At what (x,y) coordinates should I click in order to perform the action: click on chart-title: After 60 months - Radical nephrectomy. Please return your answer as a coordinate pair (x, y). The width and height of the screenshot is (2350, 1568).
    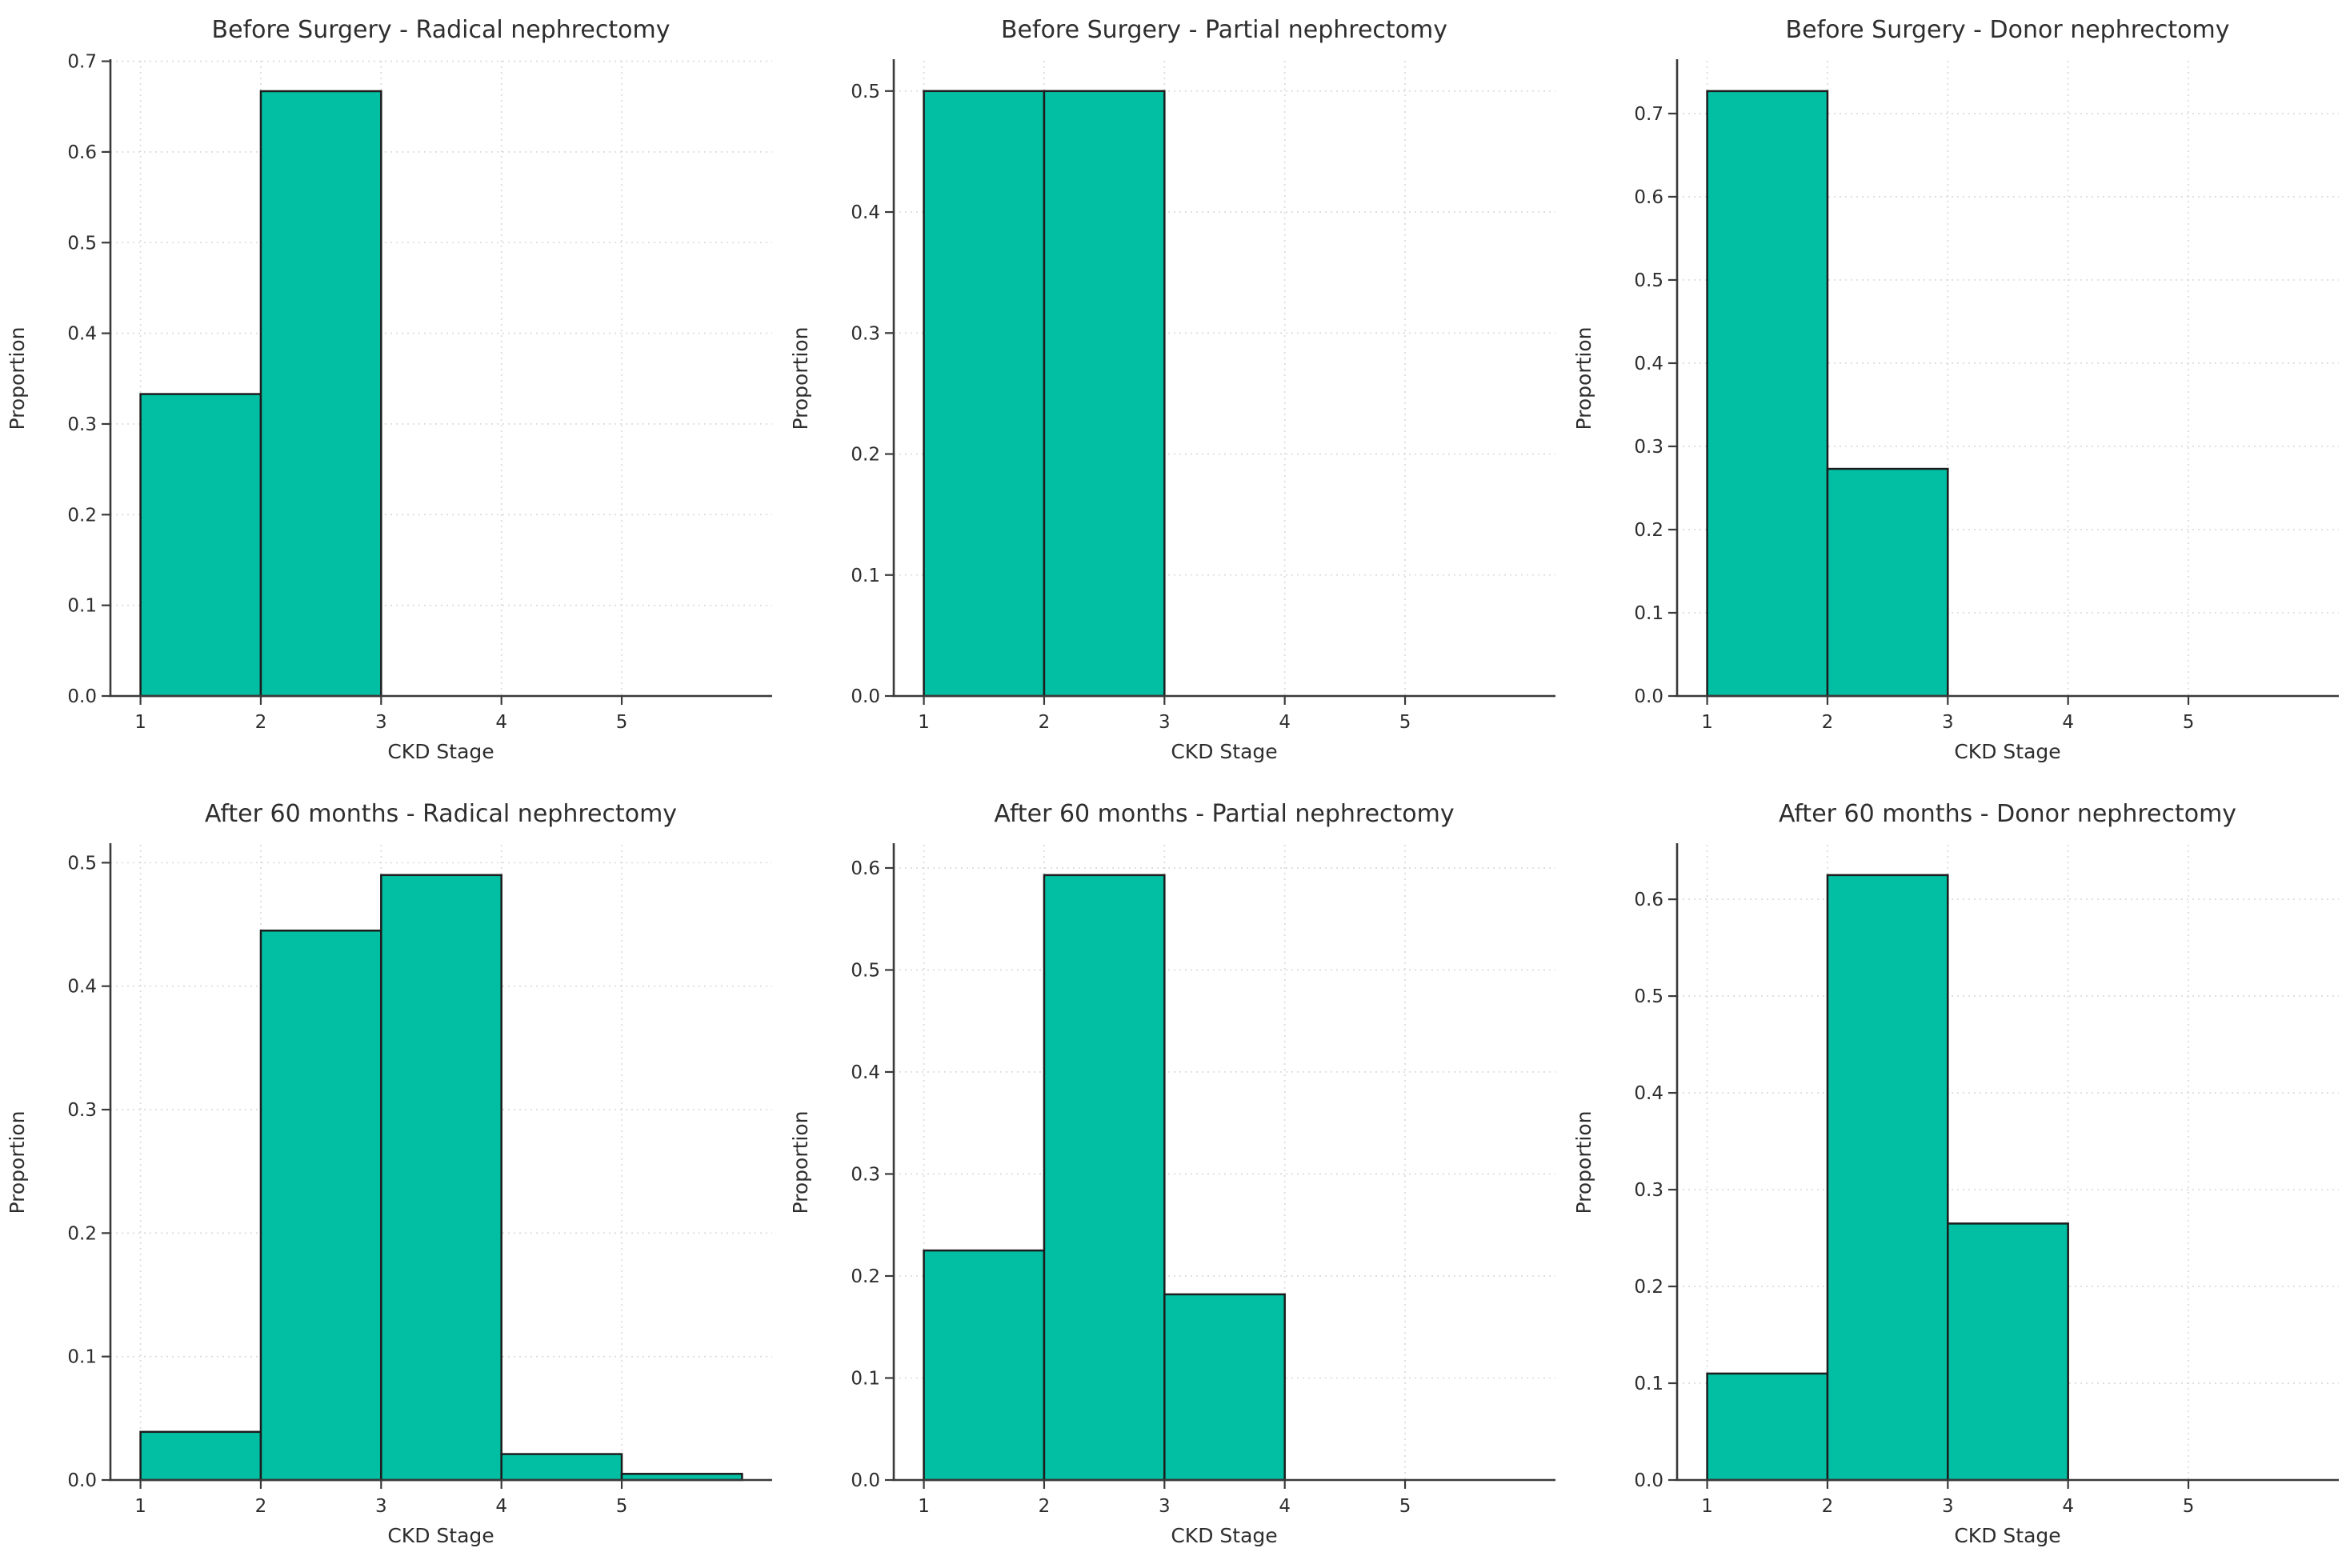
    Looking at the image, I should click on (441, 814).